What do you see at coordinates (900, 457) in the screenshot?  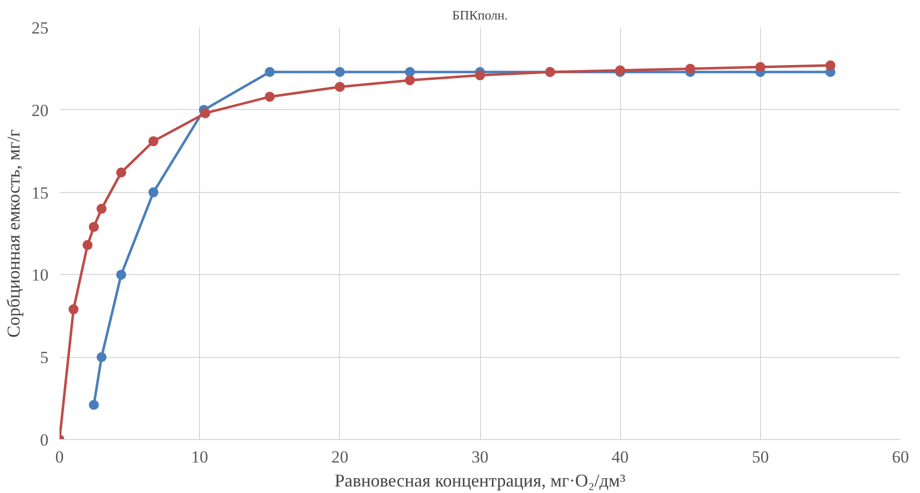 I see `x-tick-label: 60` at bounding box center [900, 457].